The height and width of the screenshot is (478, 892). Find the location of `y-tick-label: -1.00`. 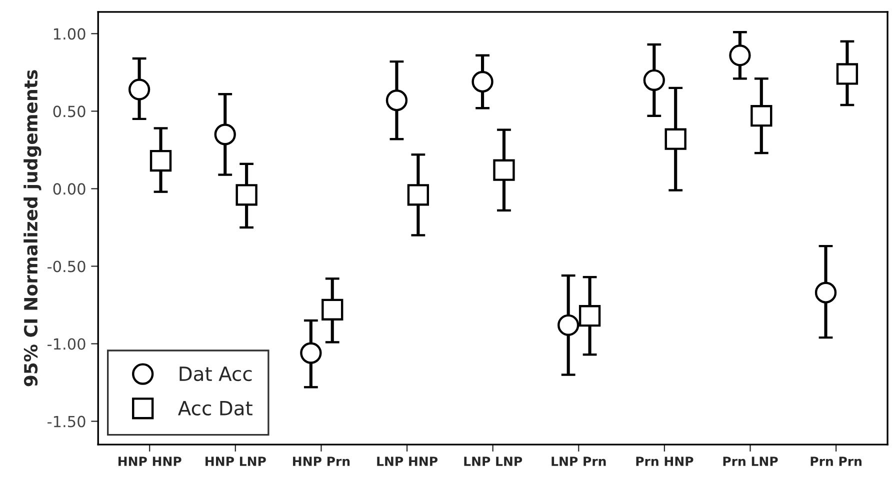

y-tick-label: -1.00 is located at coordinates (67, 344).